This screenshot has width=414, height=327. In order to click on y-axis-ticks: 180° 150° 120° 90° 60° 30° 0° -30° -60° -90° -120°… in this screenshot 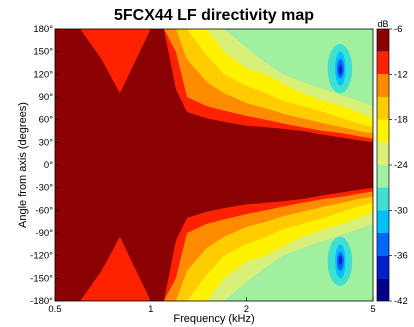, I will do `click(44, 165)`.